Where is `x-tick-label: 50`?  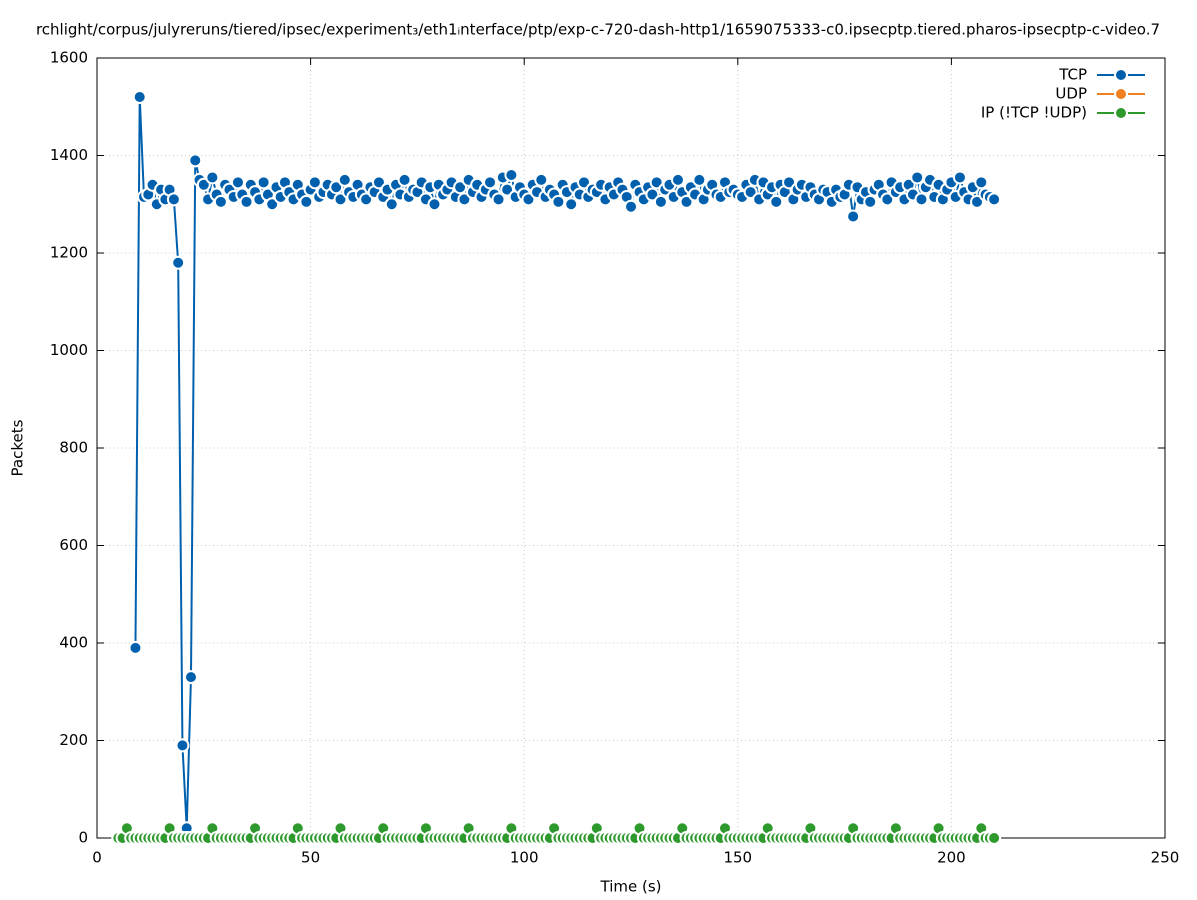 x-tick-label: 50 is located at coordinates (310, 858).